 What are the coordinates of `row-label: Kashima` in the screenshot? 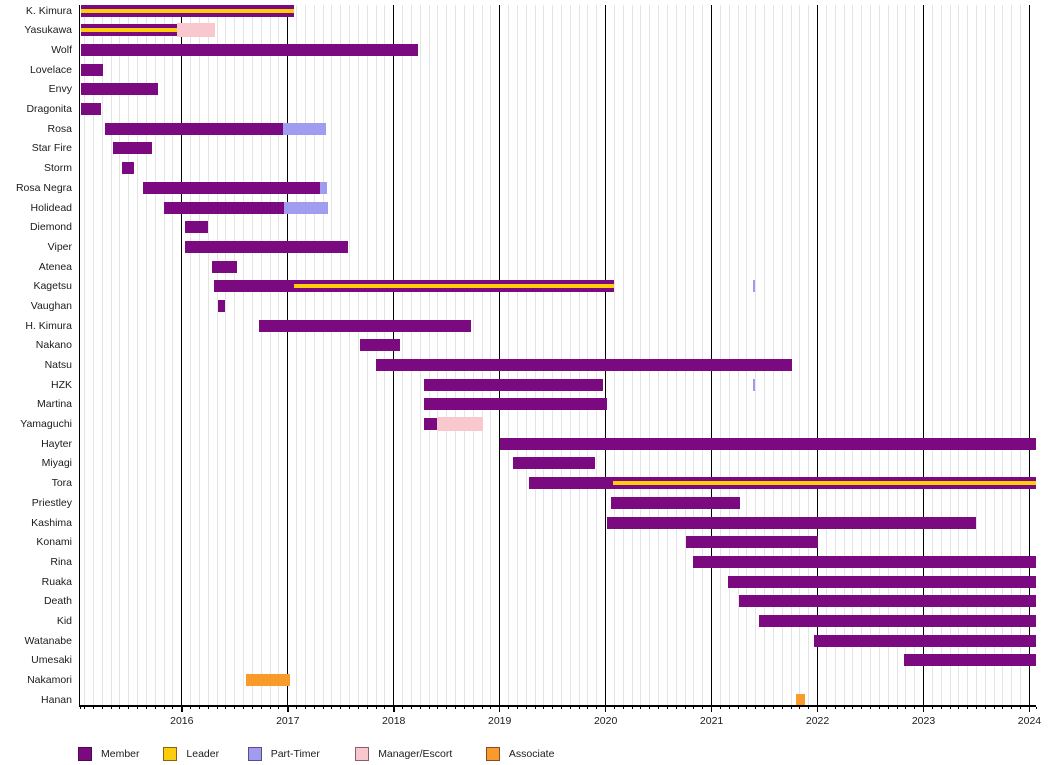 It's located at (51, 522).